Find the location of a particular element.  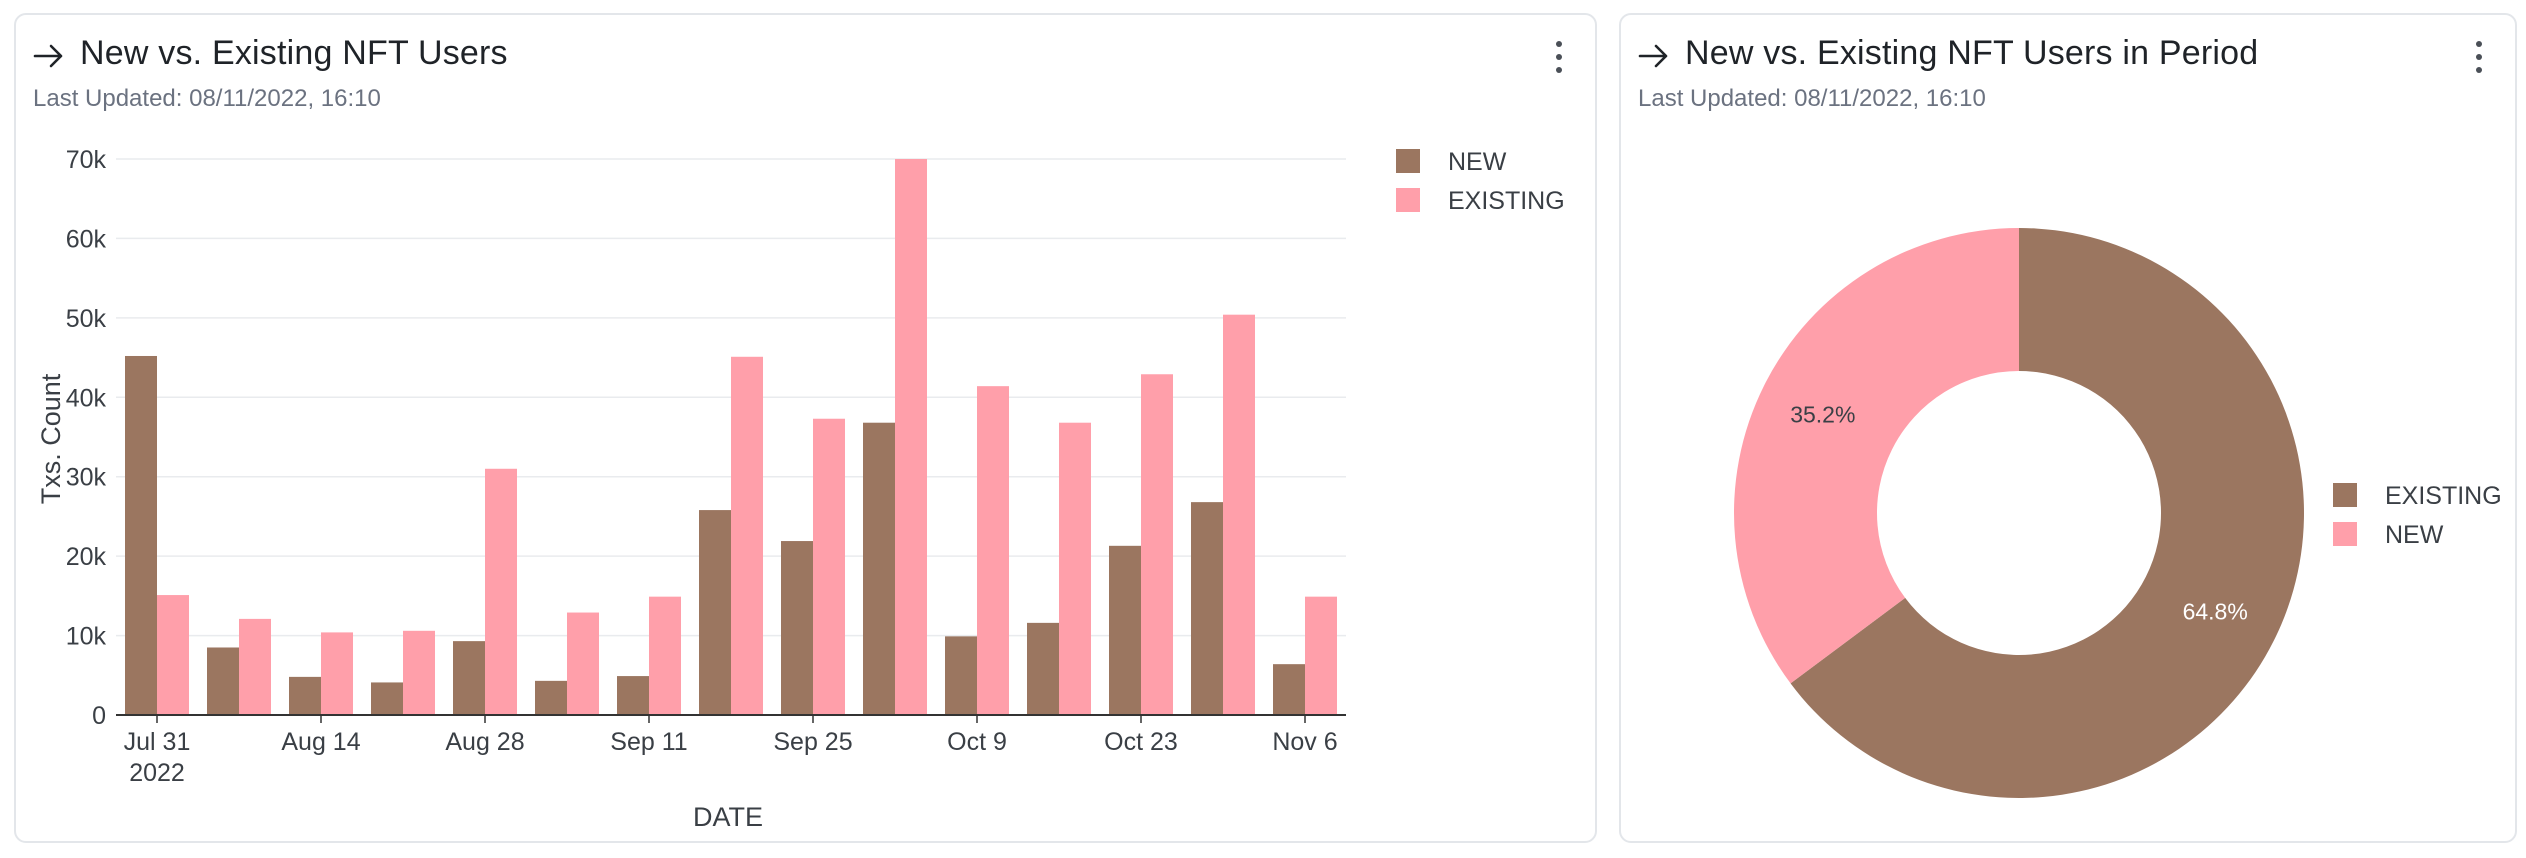

card-title: New vs. Existing NFT Users is located at coordinates (294, 53).